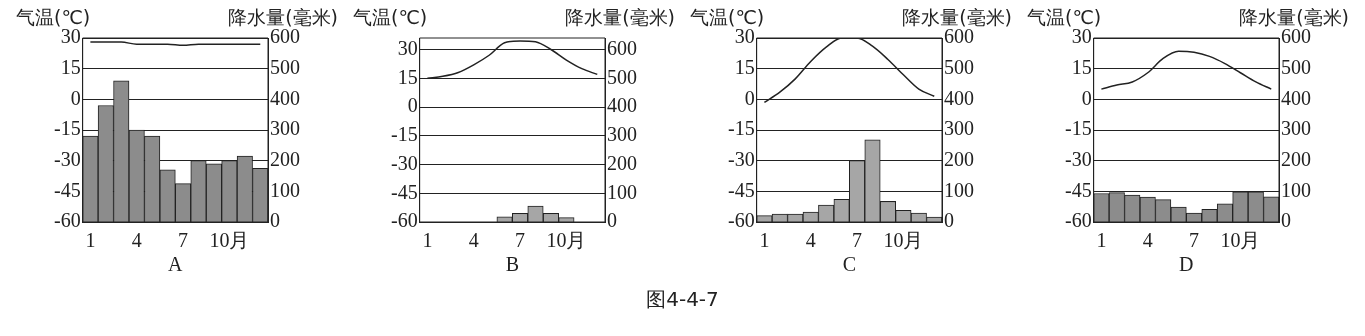 This screenshot has width=1365, height=336. I want to click on x-axis-title: A, so click(175, 264).